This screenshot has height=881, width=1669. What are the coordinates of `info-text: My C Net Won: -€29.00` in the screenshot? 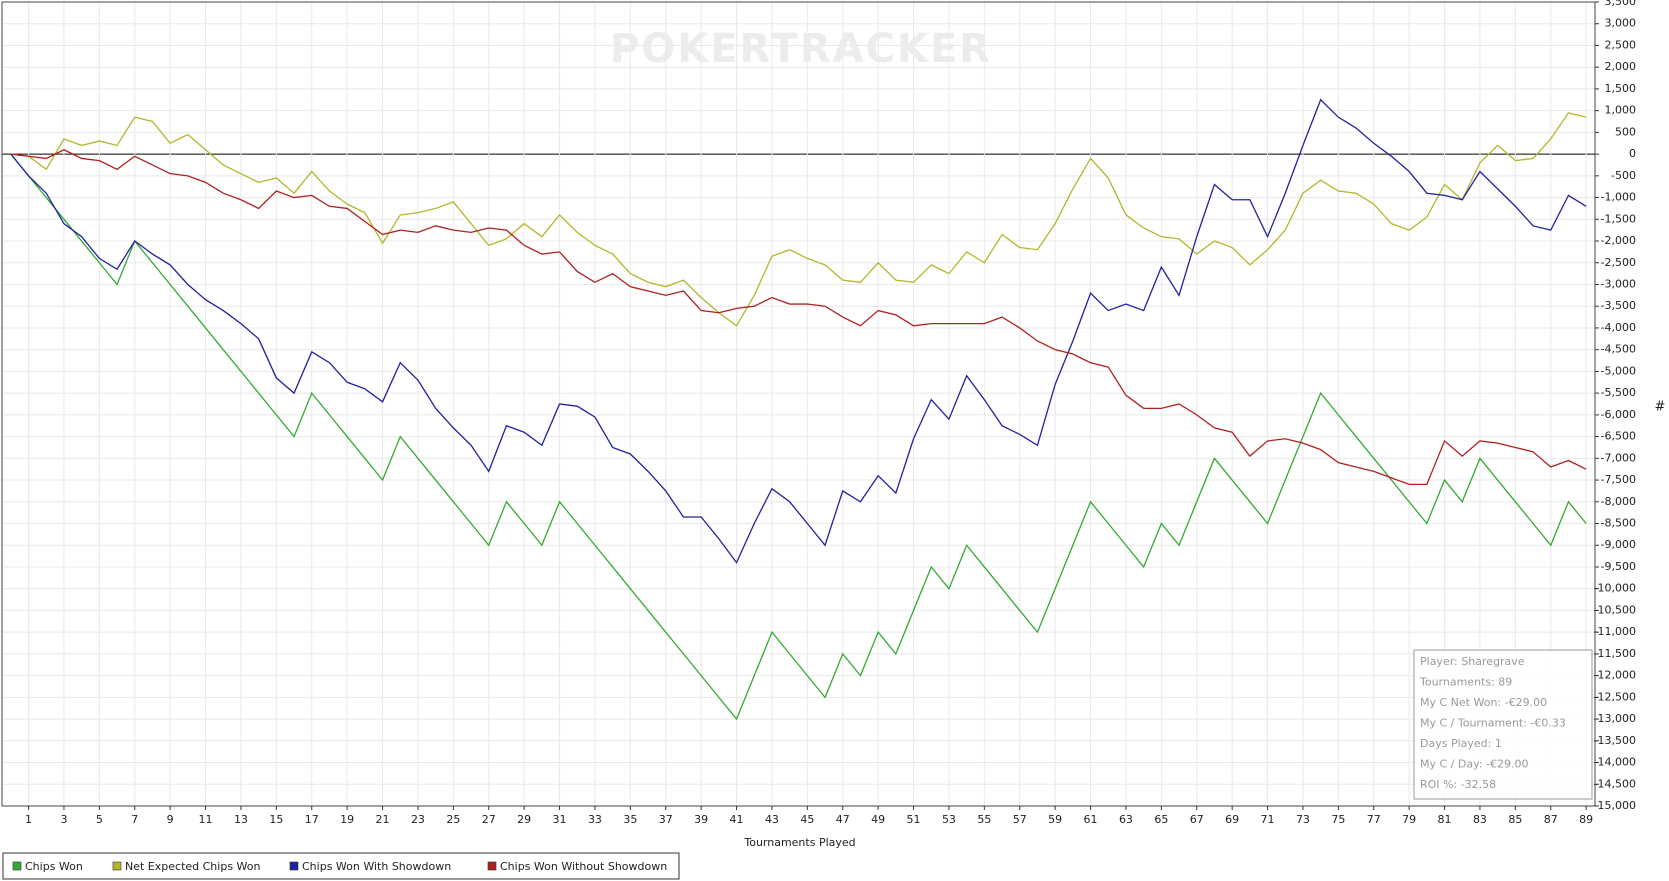 It's located at (1483, 702).